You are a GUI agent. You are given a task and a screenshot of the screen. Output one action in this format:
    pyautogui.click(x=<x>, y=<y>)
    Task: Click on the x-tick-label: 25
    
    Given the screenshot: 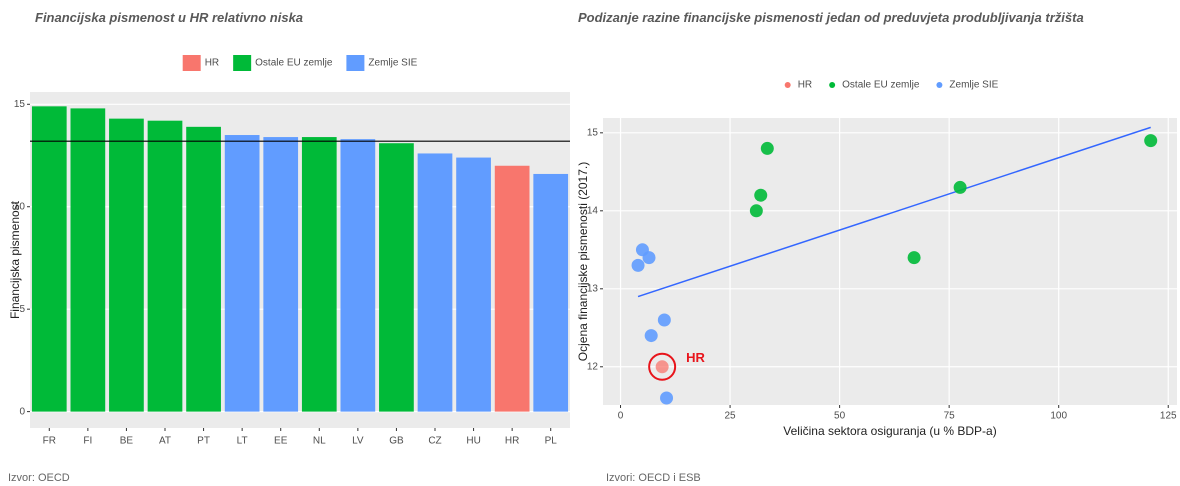 What is the action you would take?
    pyautogui.click(x=731, y=416)
    